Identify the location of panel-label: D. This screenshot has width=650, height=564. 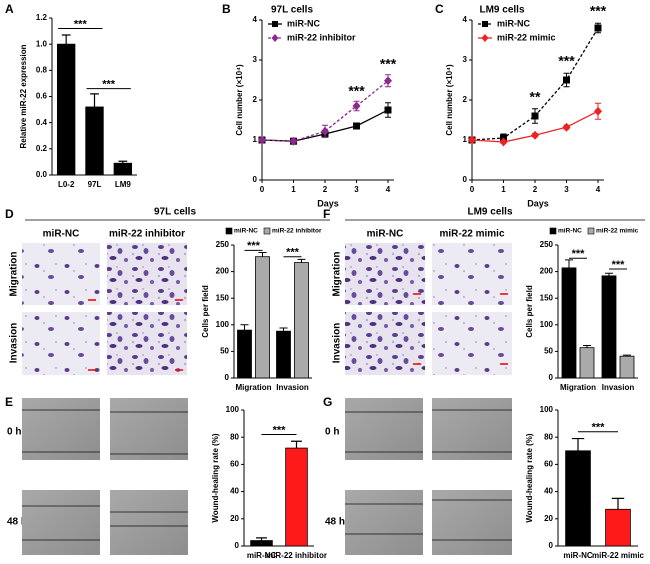
(9, 214).